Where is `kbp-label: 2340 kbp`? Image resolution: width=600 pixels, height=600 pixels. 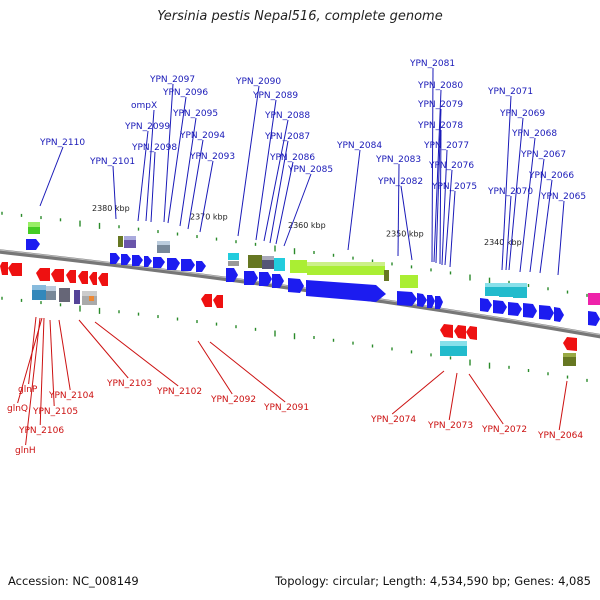
kbp-label: 2340 kbp is located at coordinates (503, 242).